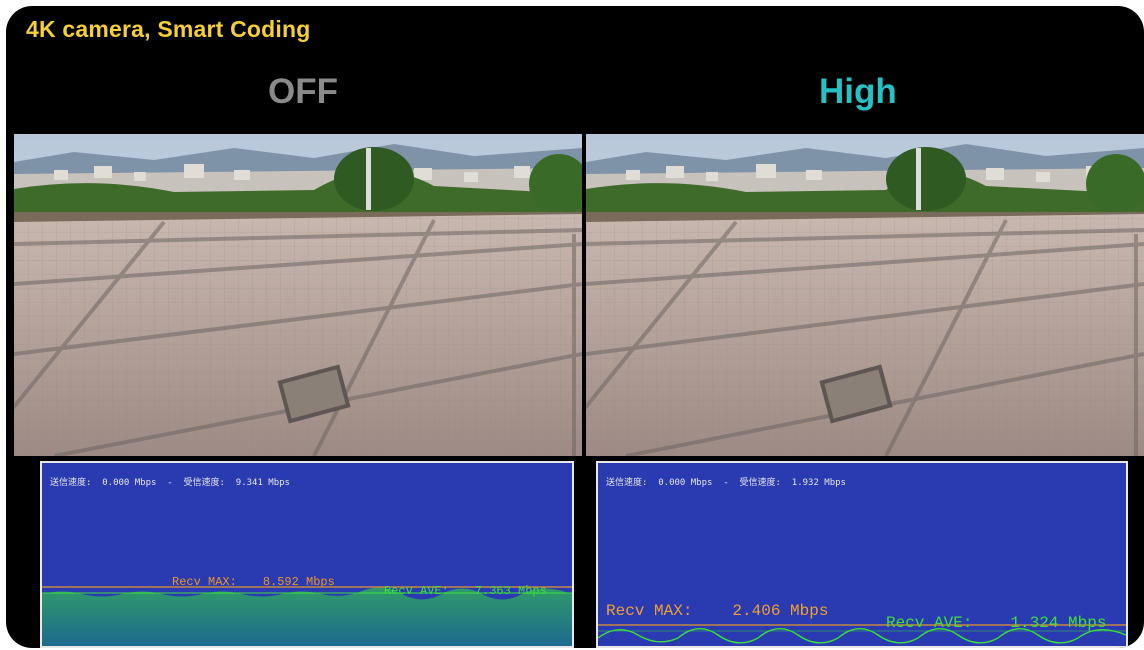  I want to click on recv-ave-readout: Recv AVE: 7.363 Mbps, so click(465, 591).